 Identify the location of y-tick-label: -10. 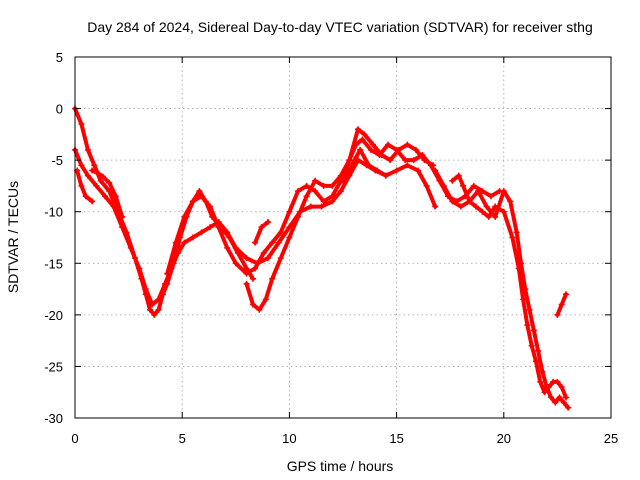
(53, 212).